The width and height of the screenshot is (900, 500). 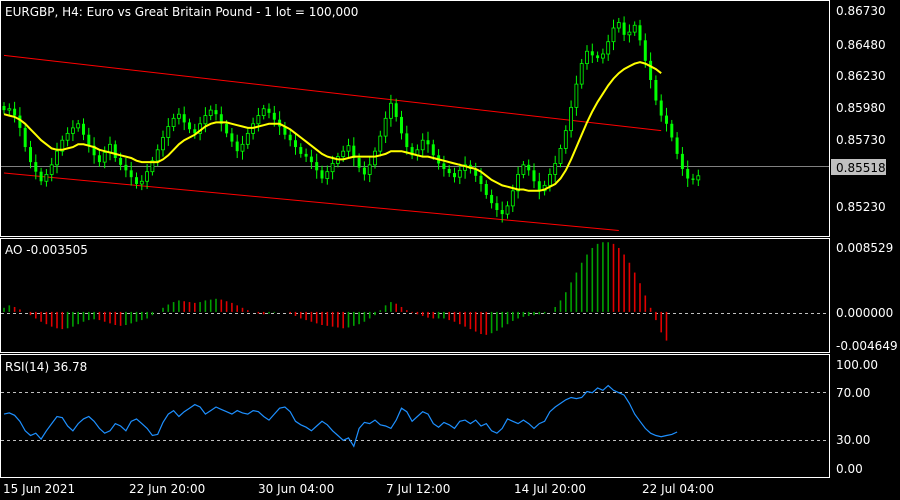 What do you see at coordinates (311, 202) in the screenshot?
I see `channel-lower-line` at bounding box center [311, 202].